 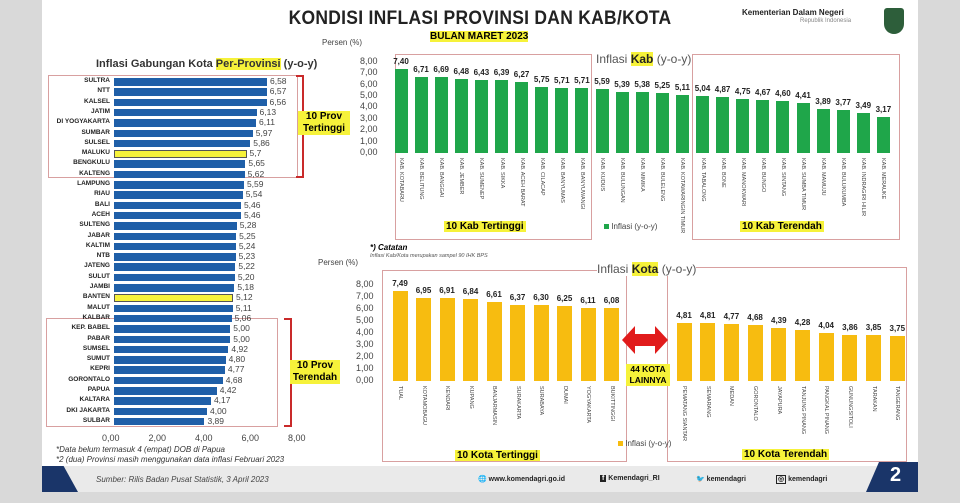 What do you see at coordinates (88, 410) in the screenshot?
I see `province-label: DKI JAKARTA` at bounding box center [88, 410].